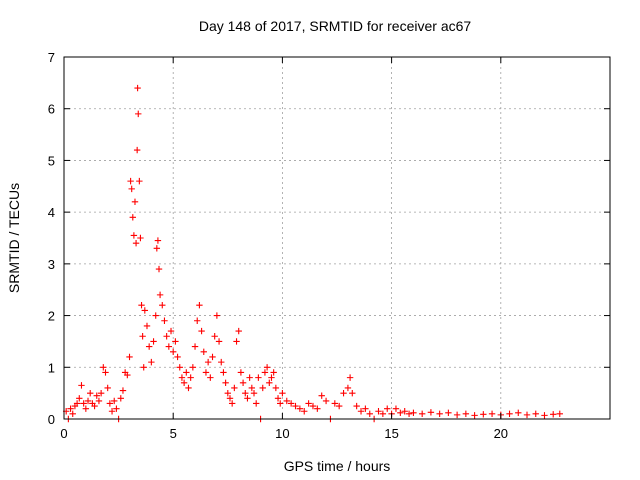 This screenshot has width=640, height=480. Describe the element at coordinates (282, 433) in the screenshot. I see `x-tick-label: 10` at that location.